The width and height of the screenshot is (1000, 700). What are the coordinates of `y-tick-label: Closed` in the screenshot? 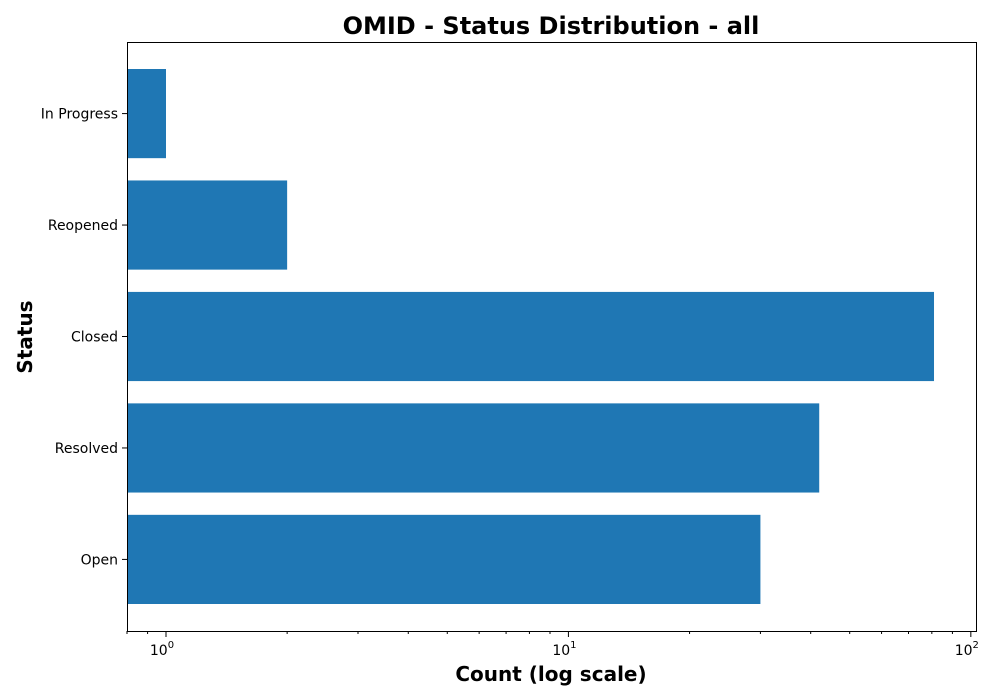 It's located at (94, 338).